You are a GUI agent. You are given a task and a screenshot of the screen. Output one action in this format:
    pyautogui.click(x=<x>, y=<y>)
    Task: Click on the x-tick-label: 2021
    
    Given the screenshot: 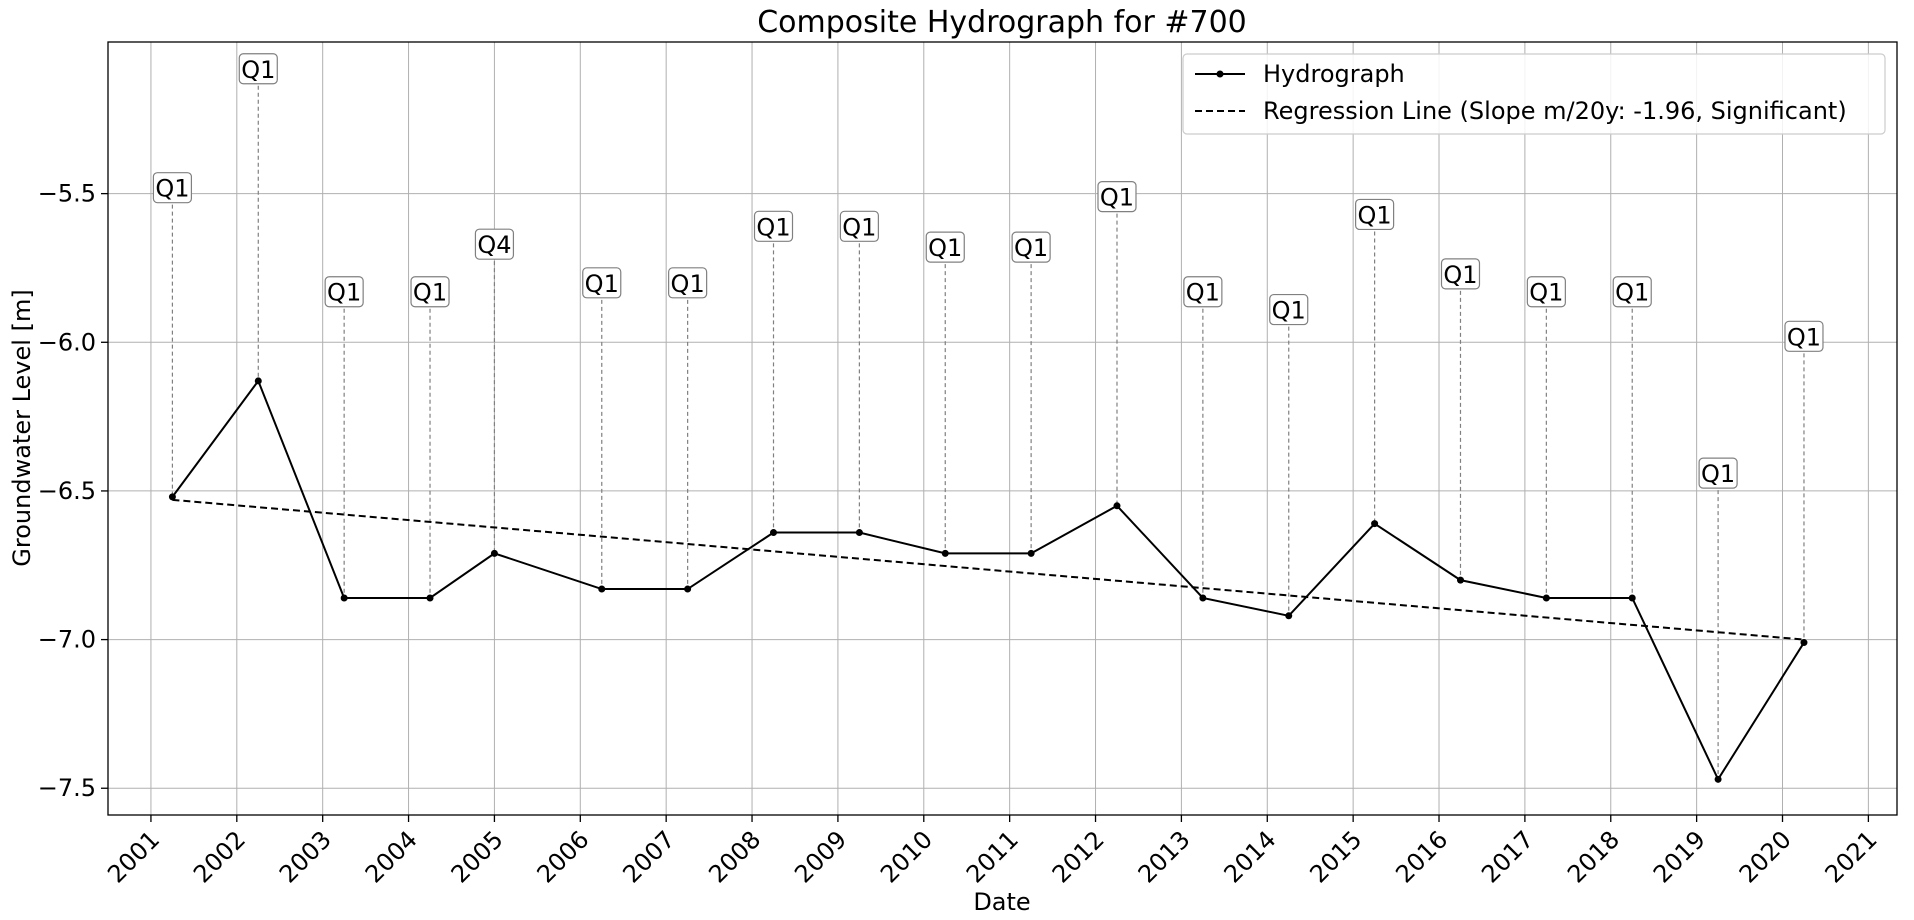 What is the action you would take?
    pyautogui.click(x=1851, y=856)
    